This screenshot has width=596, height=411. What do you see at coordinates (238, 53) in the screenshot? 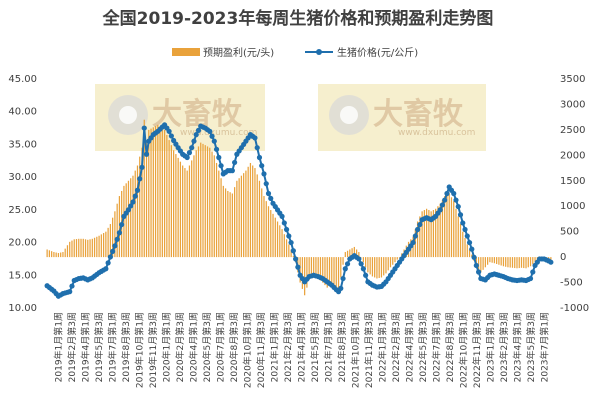
I see `legend-label-profit: 预期盈利(元/头)` at bounding box center [238, 53].